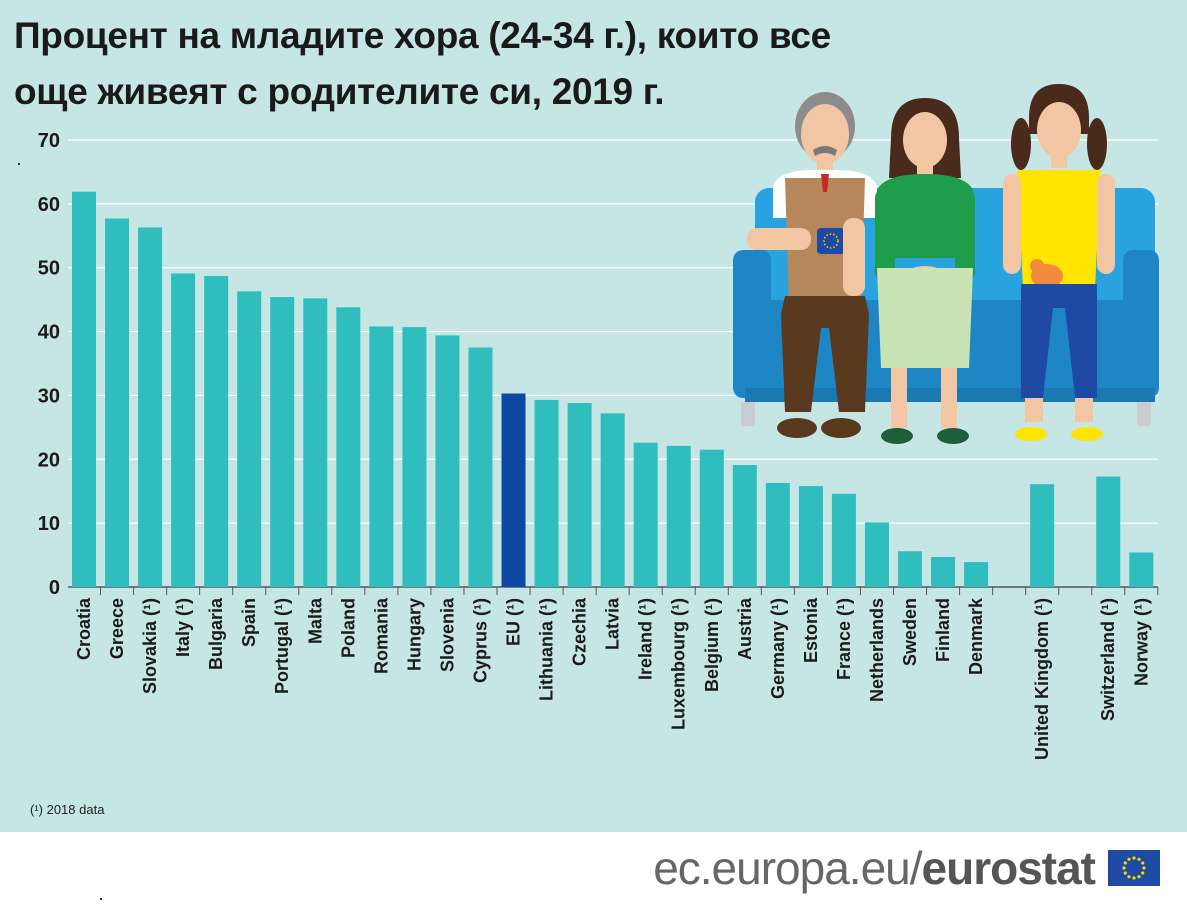 The image size is (1187, 906). Describe the element at coordinates (514, 622) in the screenshot. I see `x-tick-label: EU (¹)` at that location.